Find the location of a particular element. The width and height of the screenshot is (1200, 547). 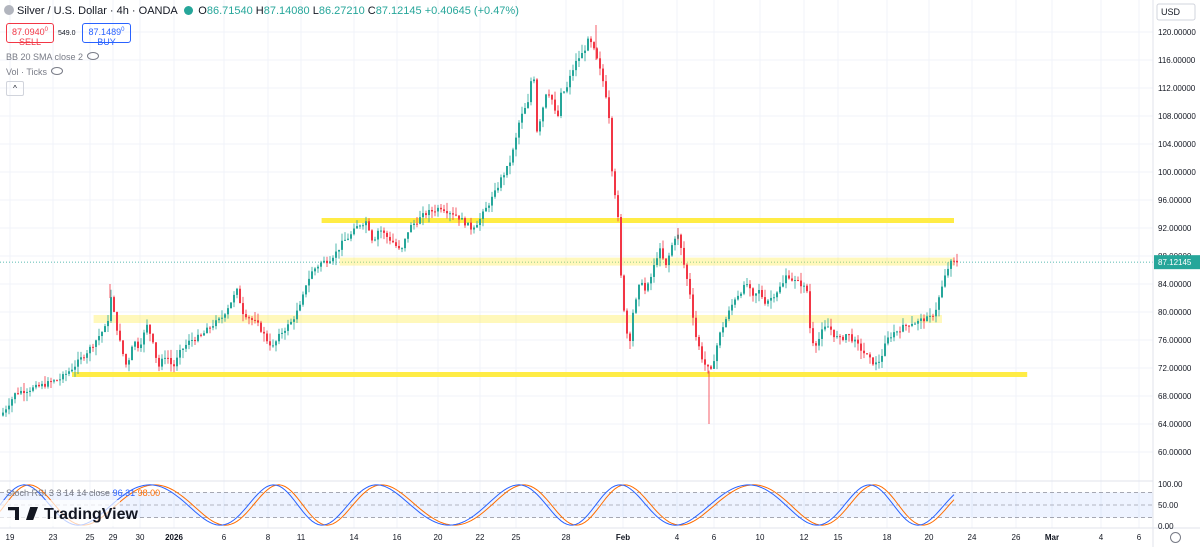

collapse-indicators-button: ^ is located at coordinates (15, 88).